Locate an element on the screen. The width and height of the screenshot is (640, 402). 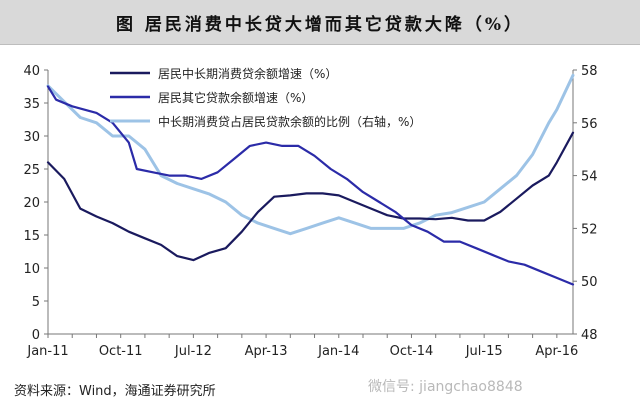
x-tick-label: Jul-15 is located at coordinates (484, 351).